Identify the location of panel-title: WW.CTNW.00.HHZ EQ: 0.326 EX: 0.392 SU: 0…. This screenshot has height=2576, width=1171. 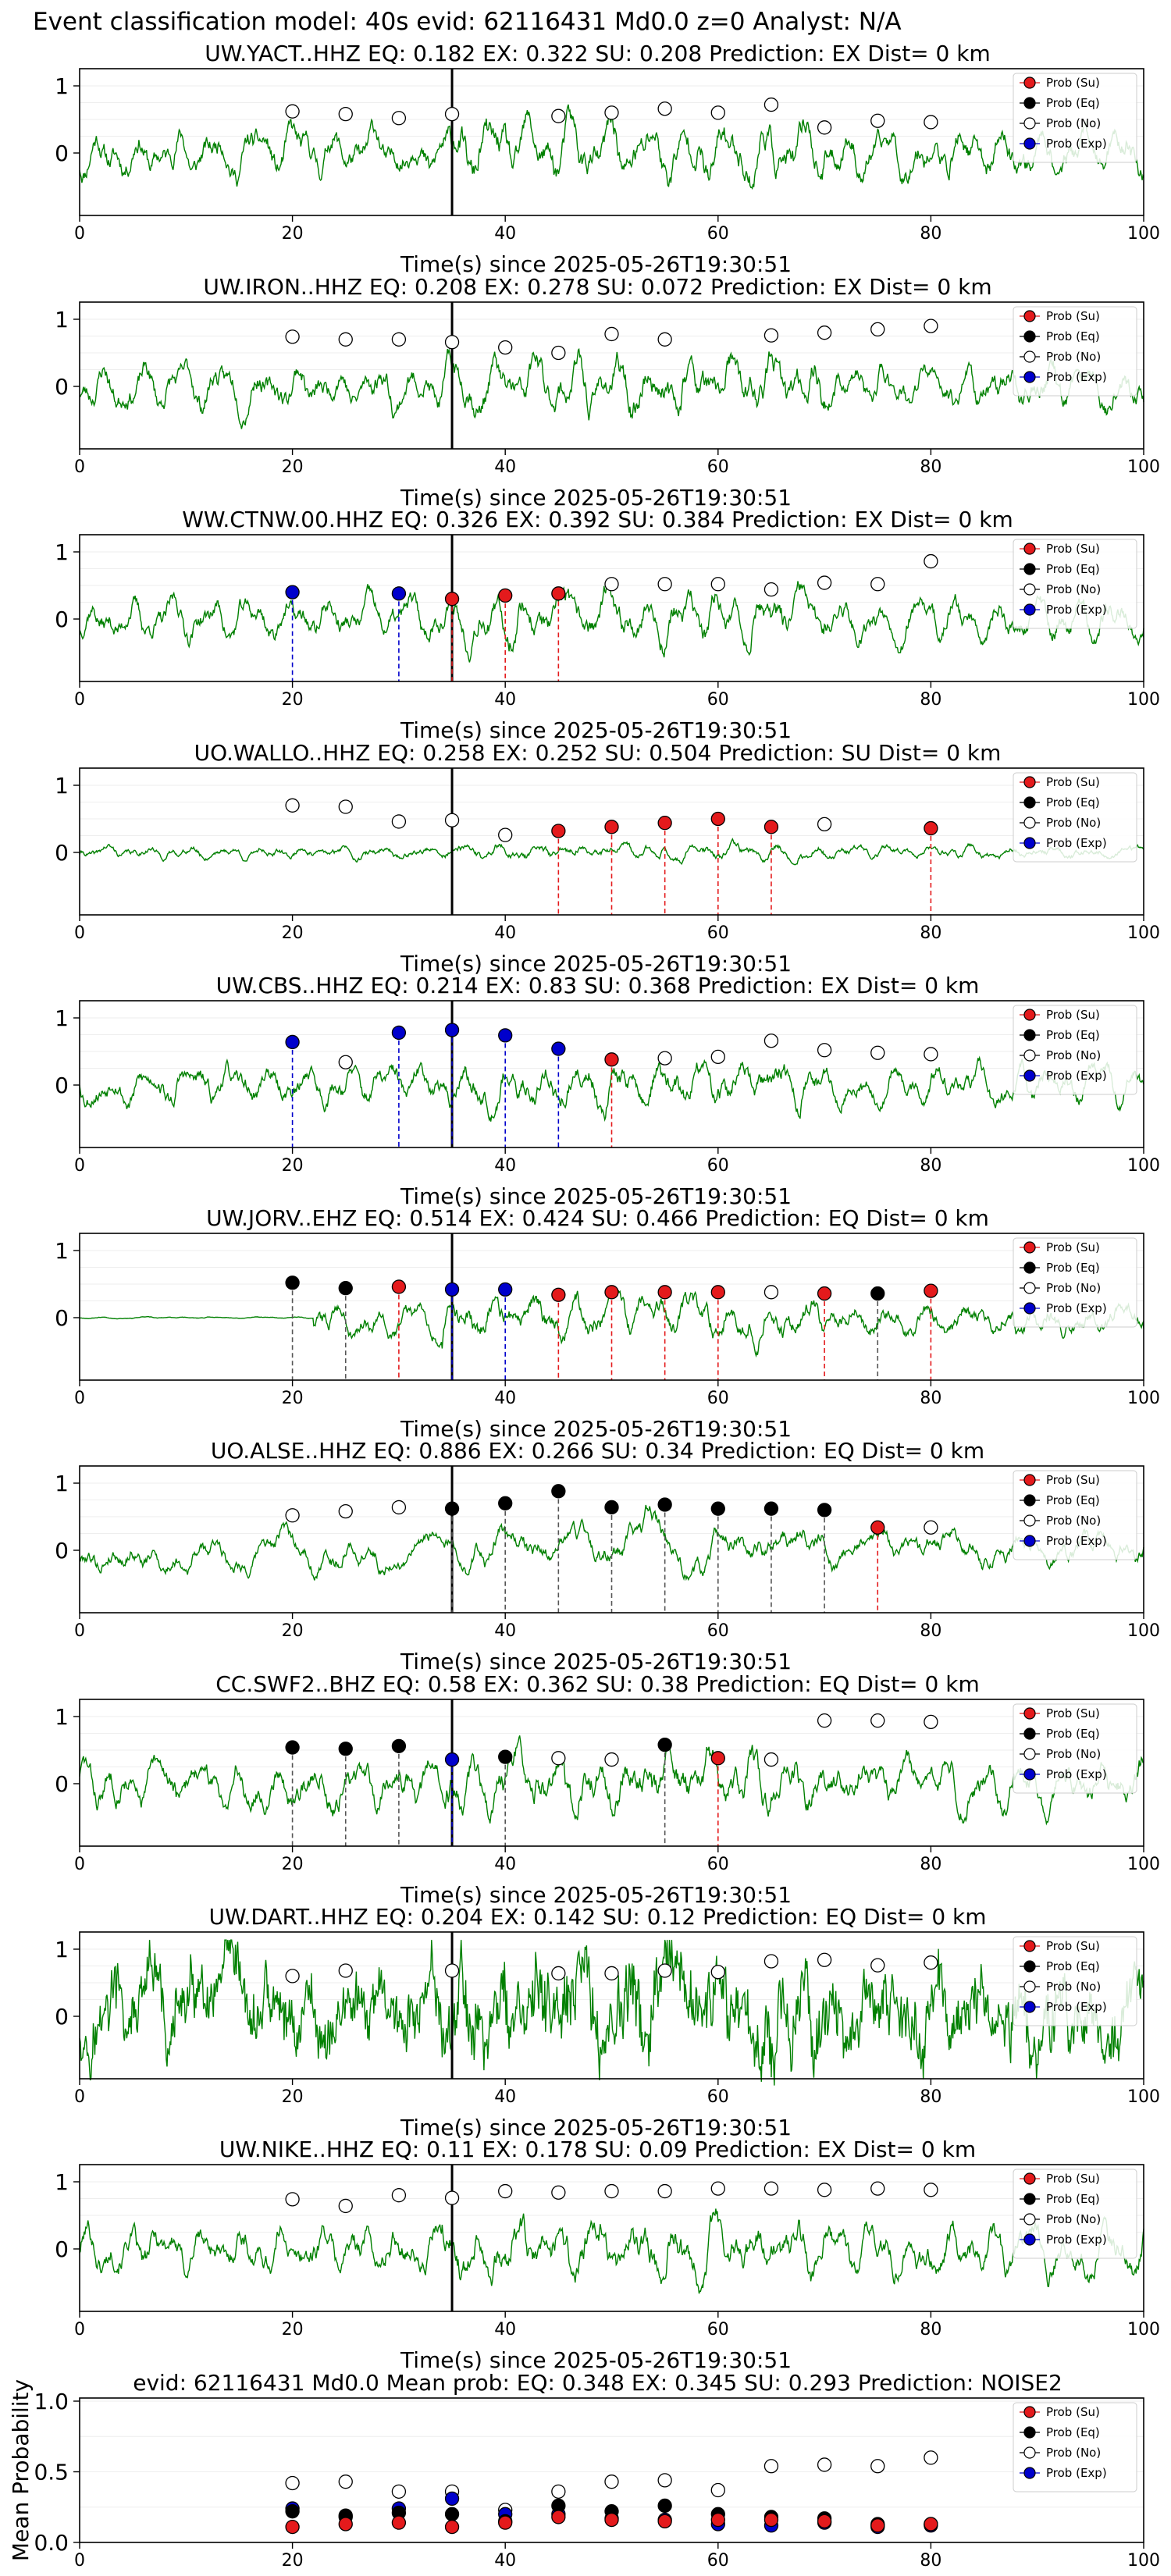
(597, 519).